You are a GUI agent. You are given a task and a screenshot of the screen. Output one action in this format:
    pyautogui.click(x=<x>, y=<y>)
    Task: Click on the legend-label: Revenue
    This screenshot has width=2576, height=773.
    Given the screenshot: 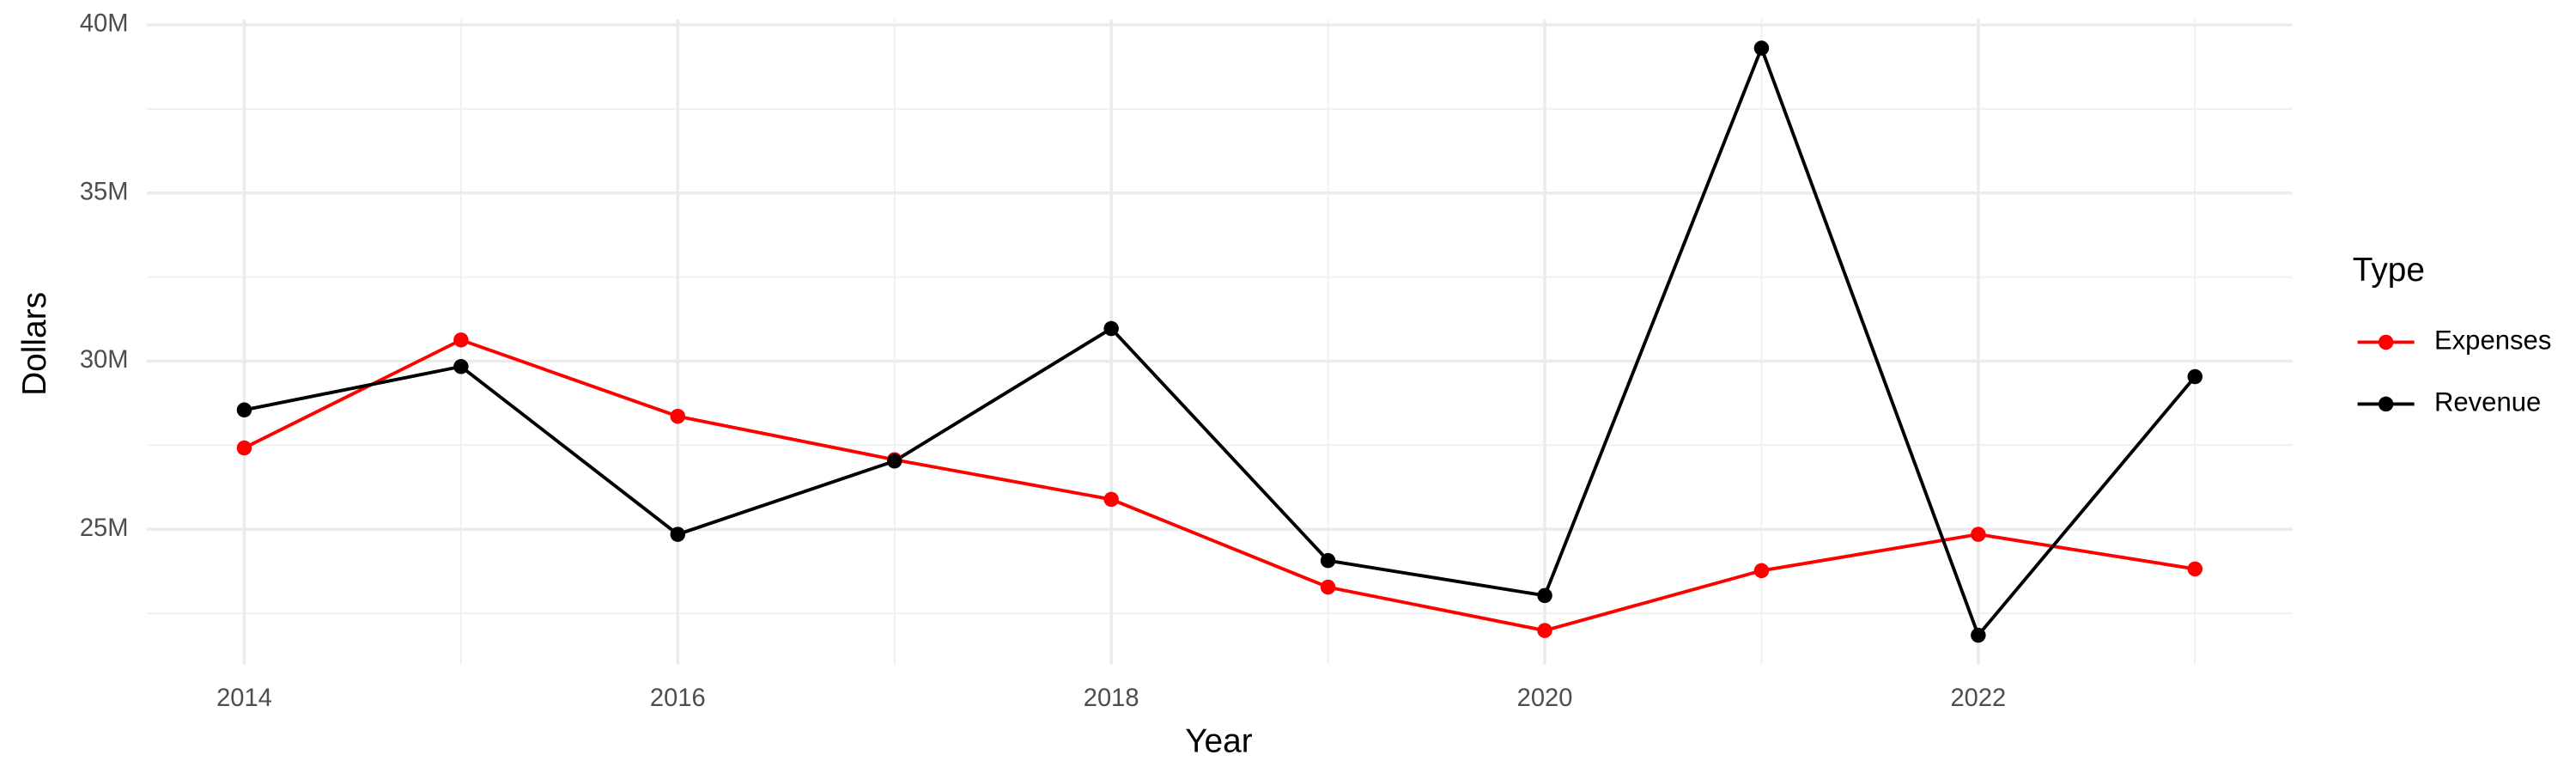 What is the action you would take?
    pyautogui.click(x=2487, y=402)
    